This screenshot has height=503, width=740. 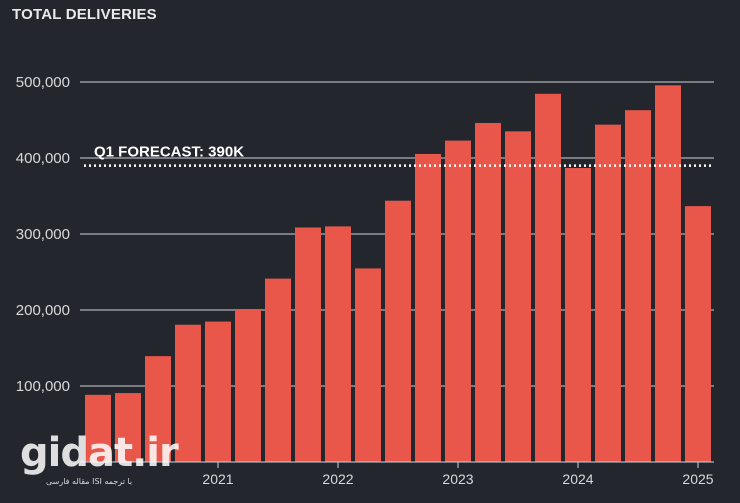 I want to click on y-tick-label: 300,000, so click(x=43, y=234).